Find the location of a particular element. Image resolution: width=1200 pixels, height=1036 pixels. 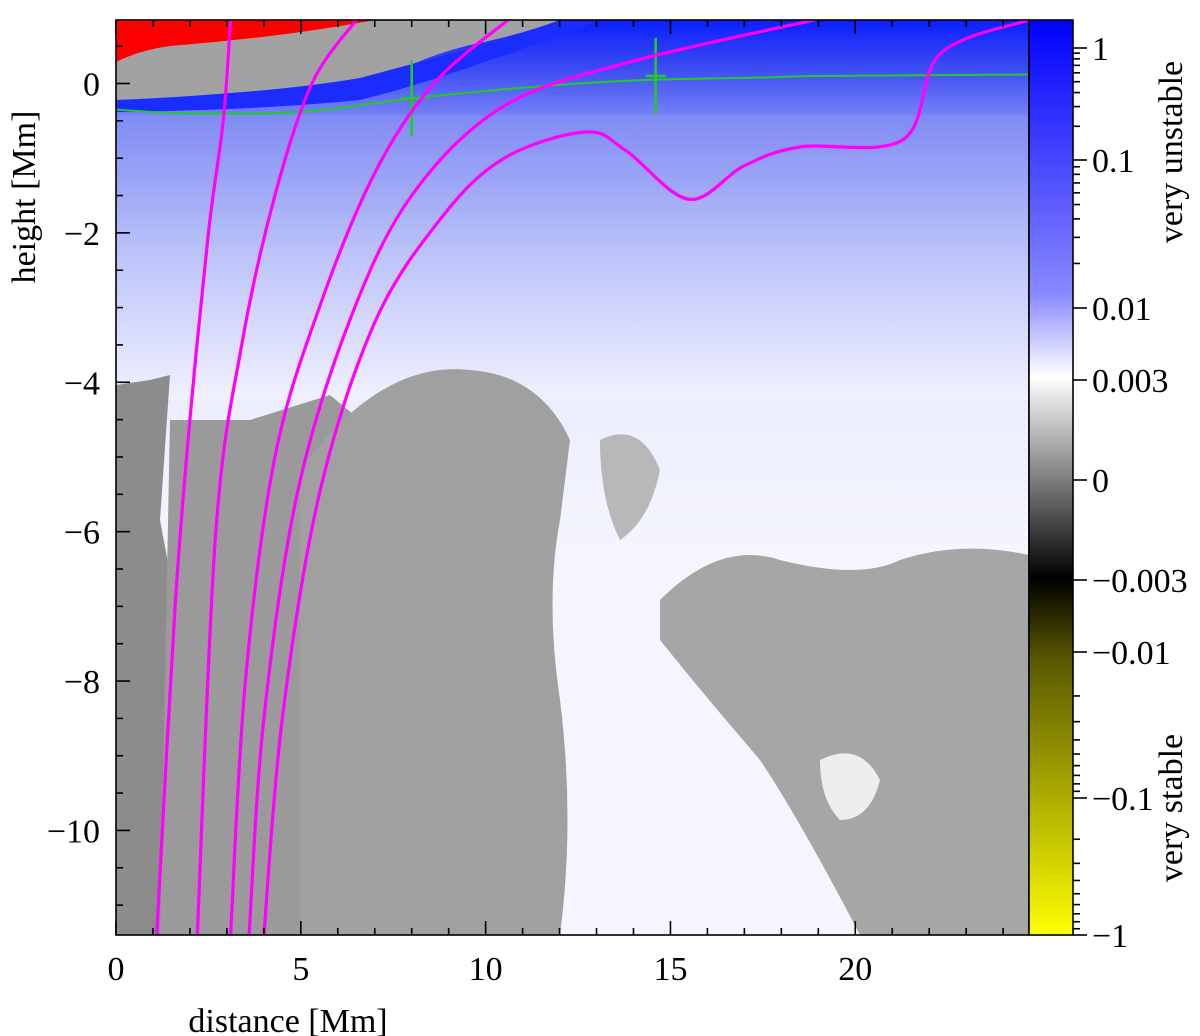

x-tick-label: 10 is located at coordinates (486, 969).